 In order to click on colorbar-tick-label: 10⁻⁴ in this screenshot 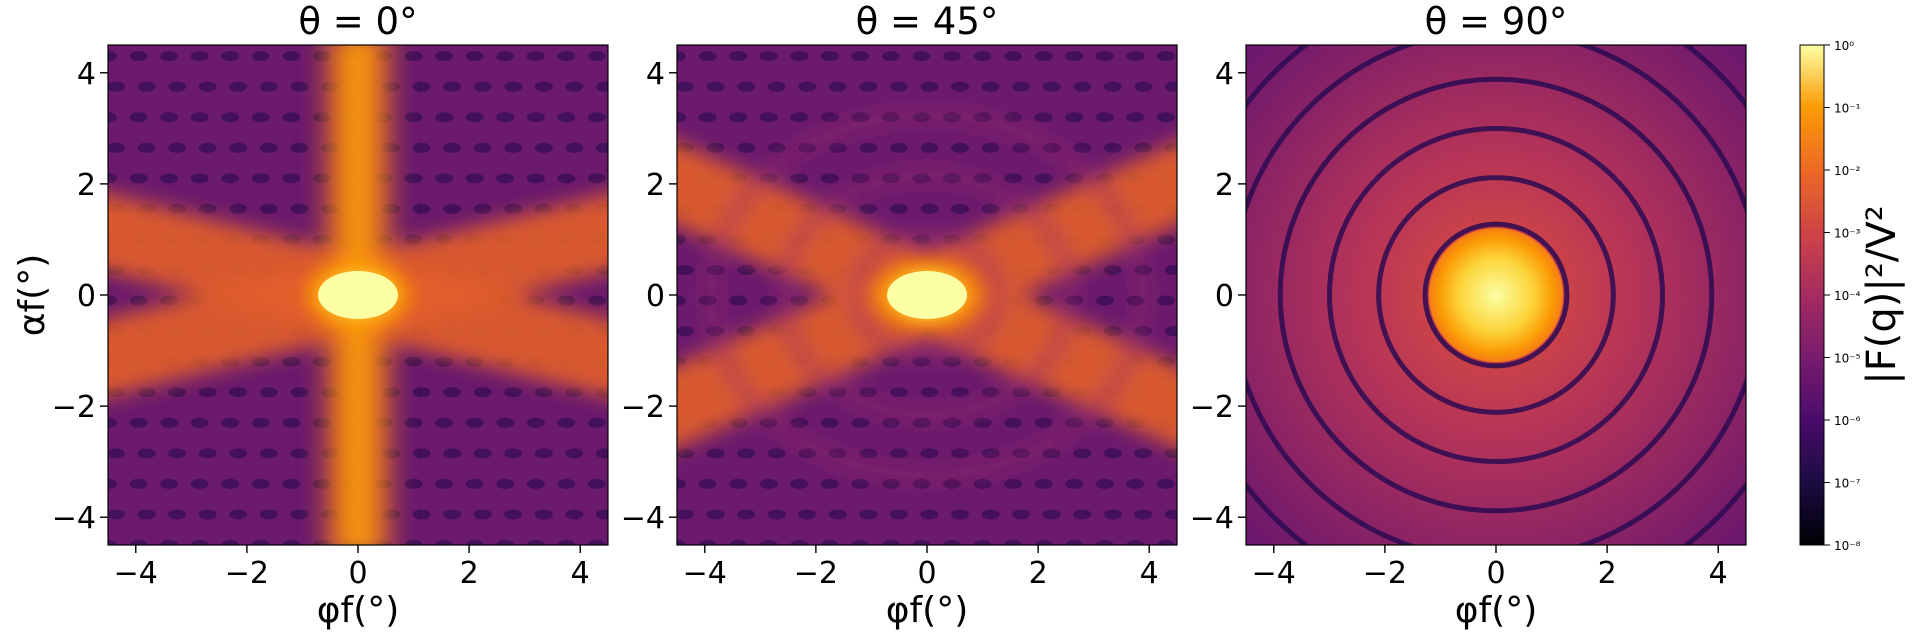, I will do `click(1847, 296)`.